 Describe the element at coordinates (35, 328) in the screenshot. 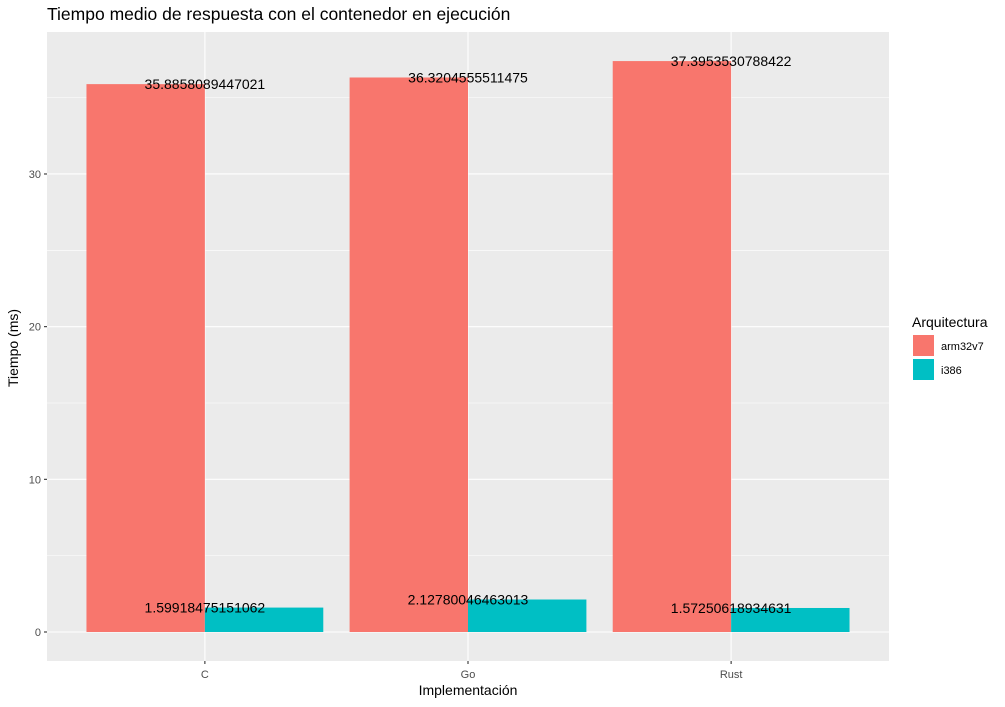

I see `y-tick-label: 20` at that location.